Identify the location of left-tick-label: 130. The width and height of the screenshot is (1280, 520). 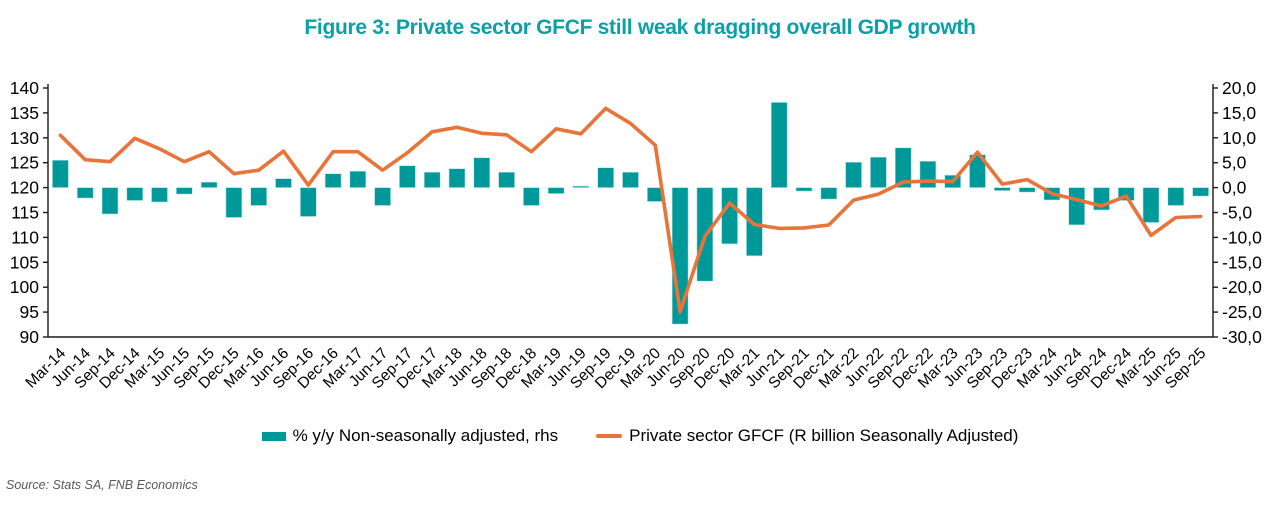
(24, 138).